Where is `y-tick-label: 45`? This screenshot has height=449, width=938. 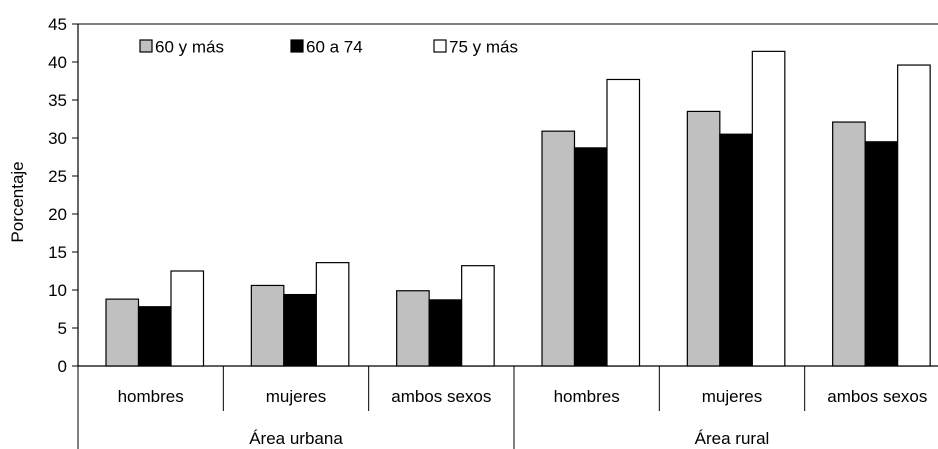 y-tick-label: 45 is located at coordinates (57, 24).